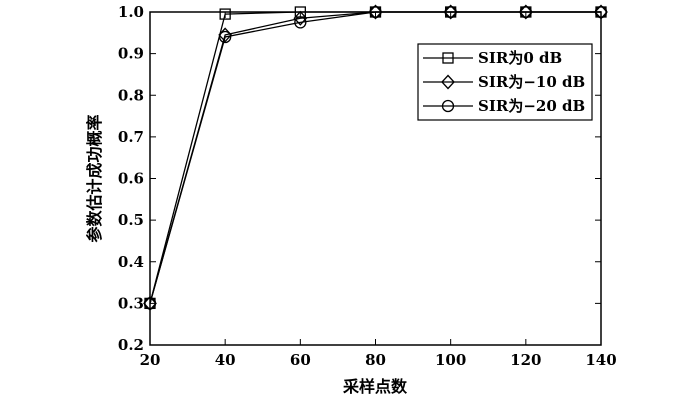  I want to click on legend-marker-square, so click(448, 58).